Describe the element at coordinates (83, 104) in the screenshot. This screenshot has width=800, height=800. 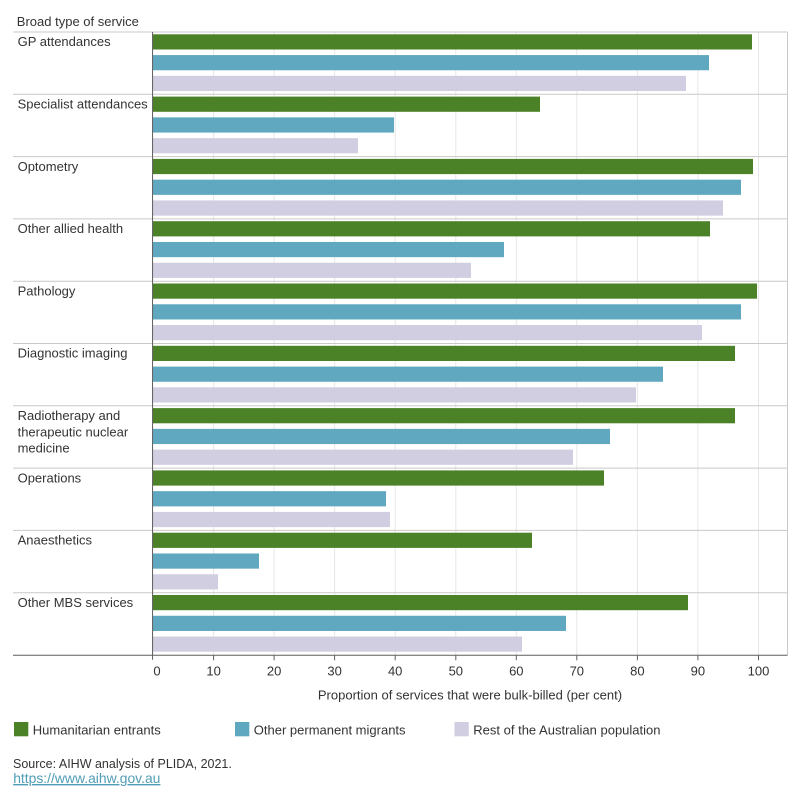
I see `svg-text: Specialist attendances` at that location.